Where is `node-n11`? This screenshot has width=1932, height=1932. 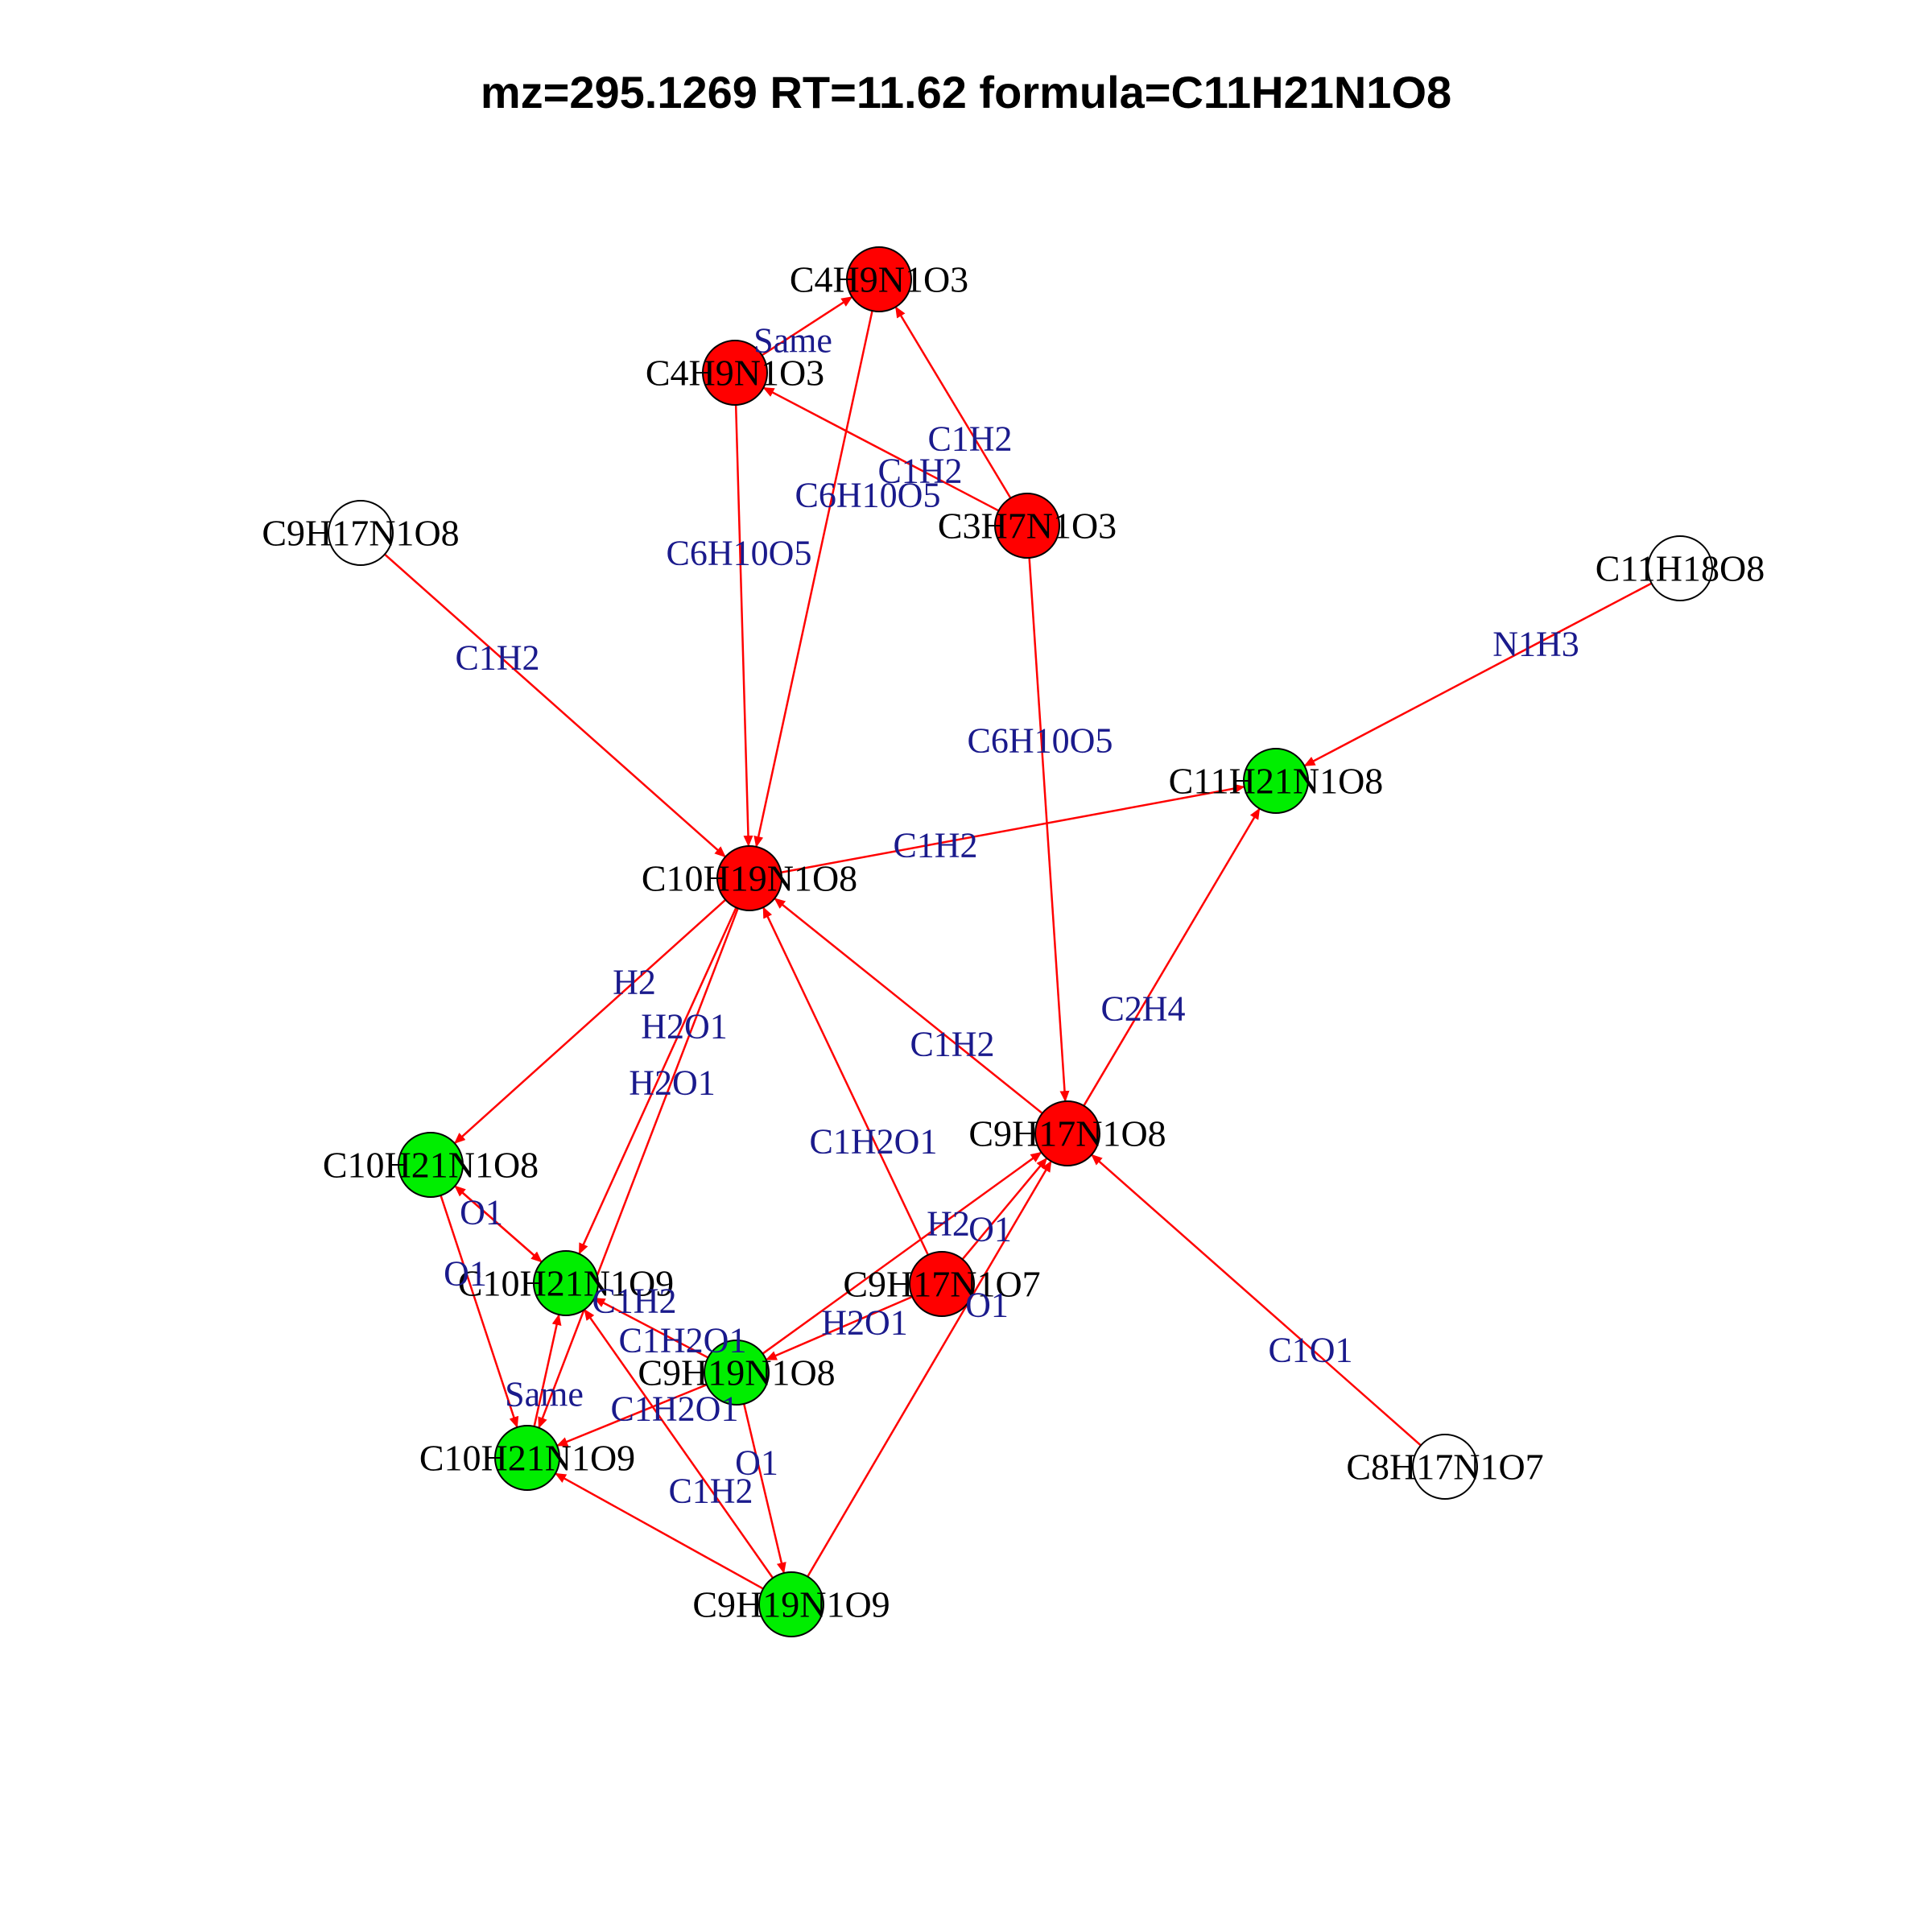 node-n11 is located at coordinates (942, 1284).